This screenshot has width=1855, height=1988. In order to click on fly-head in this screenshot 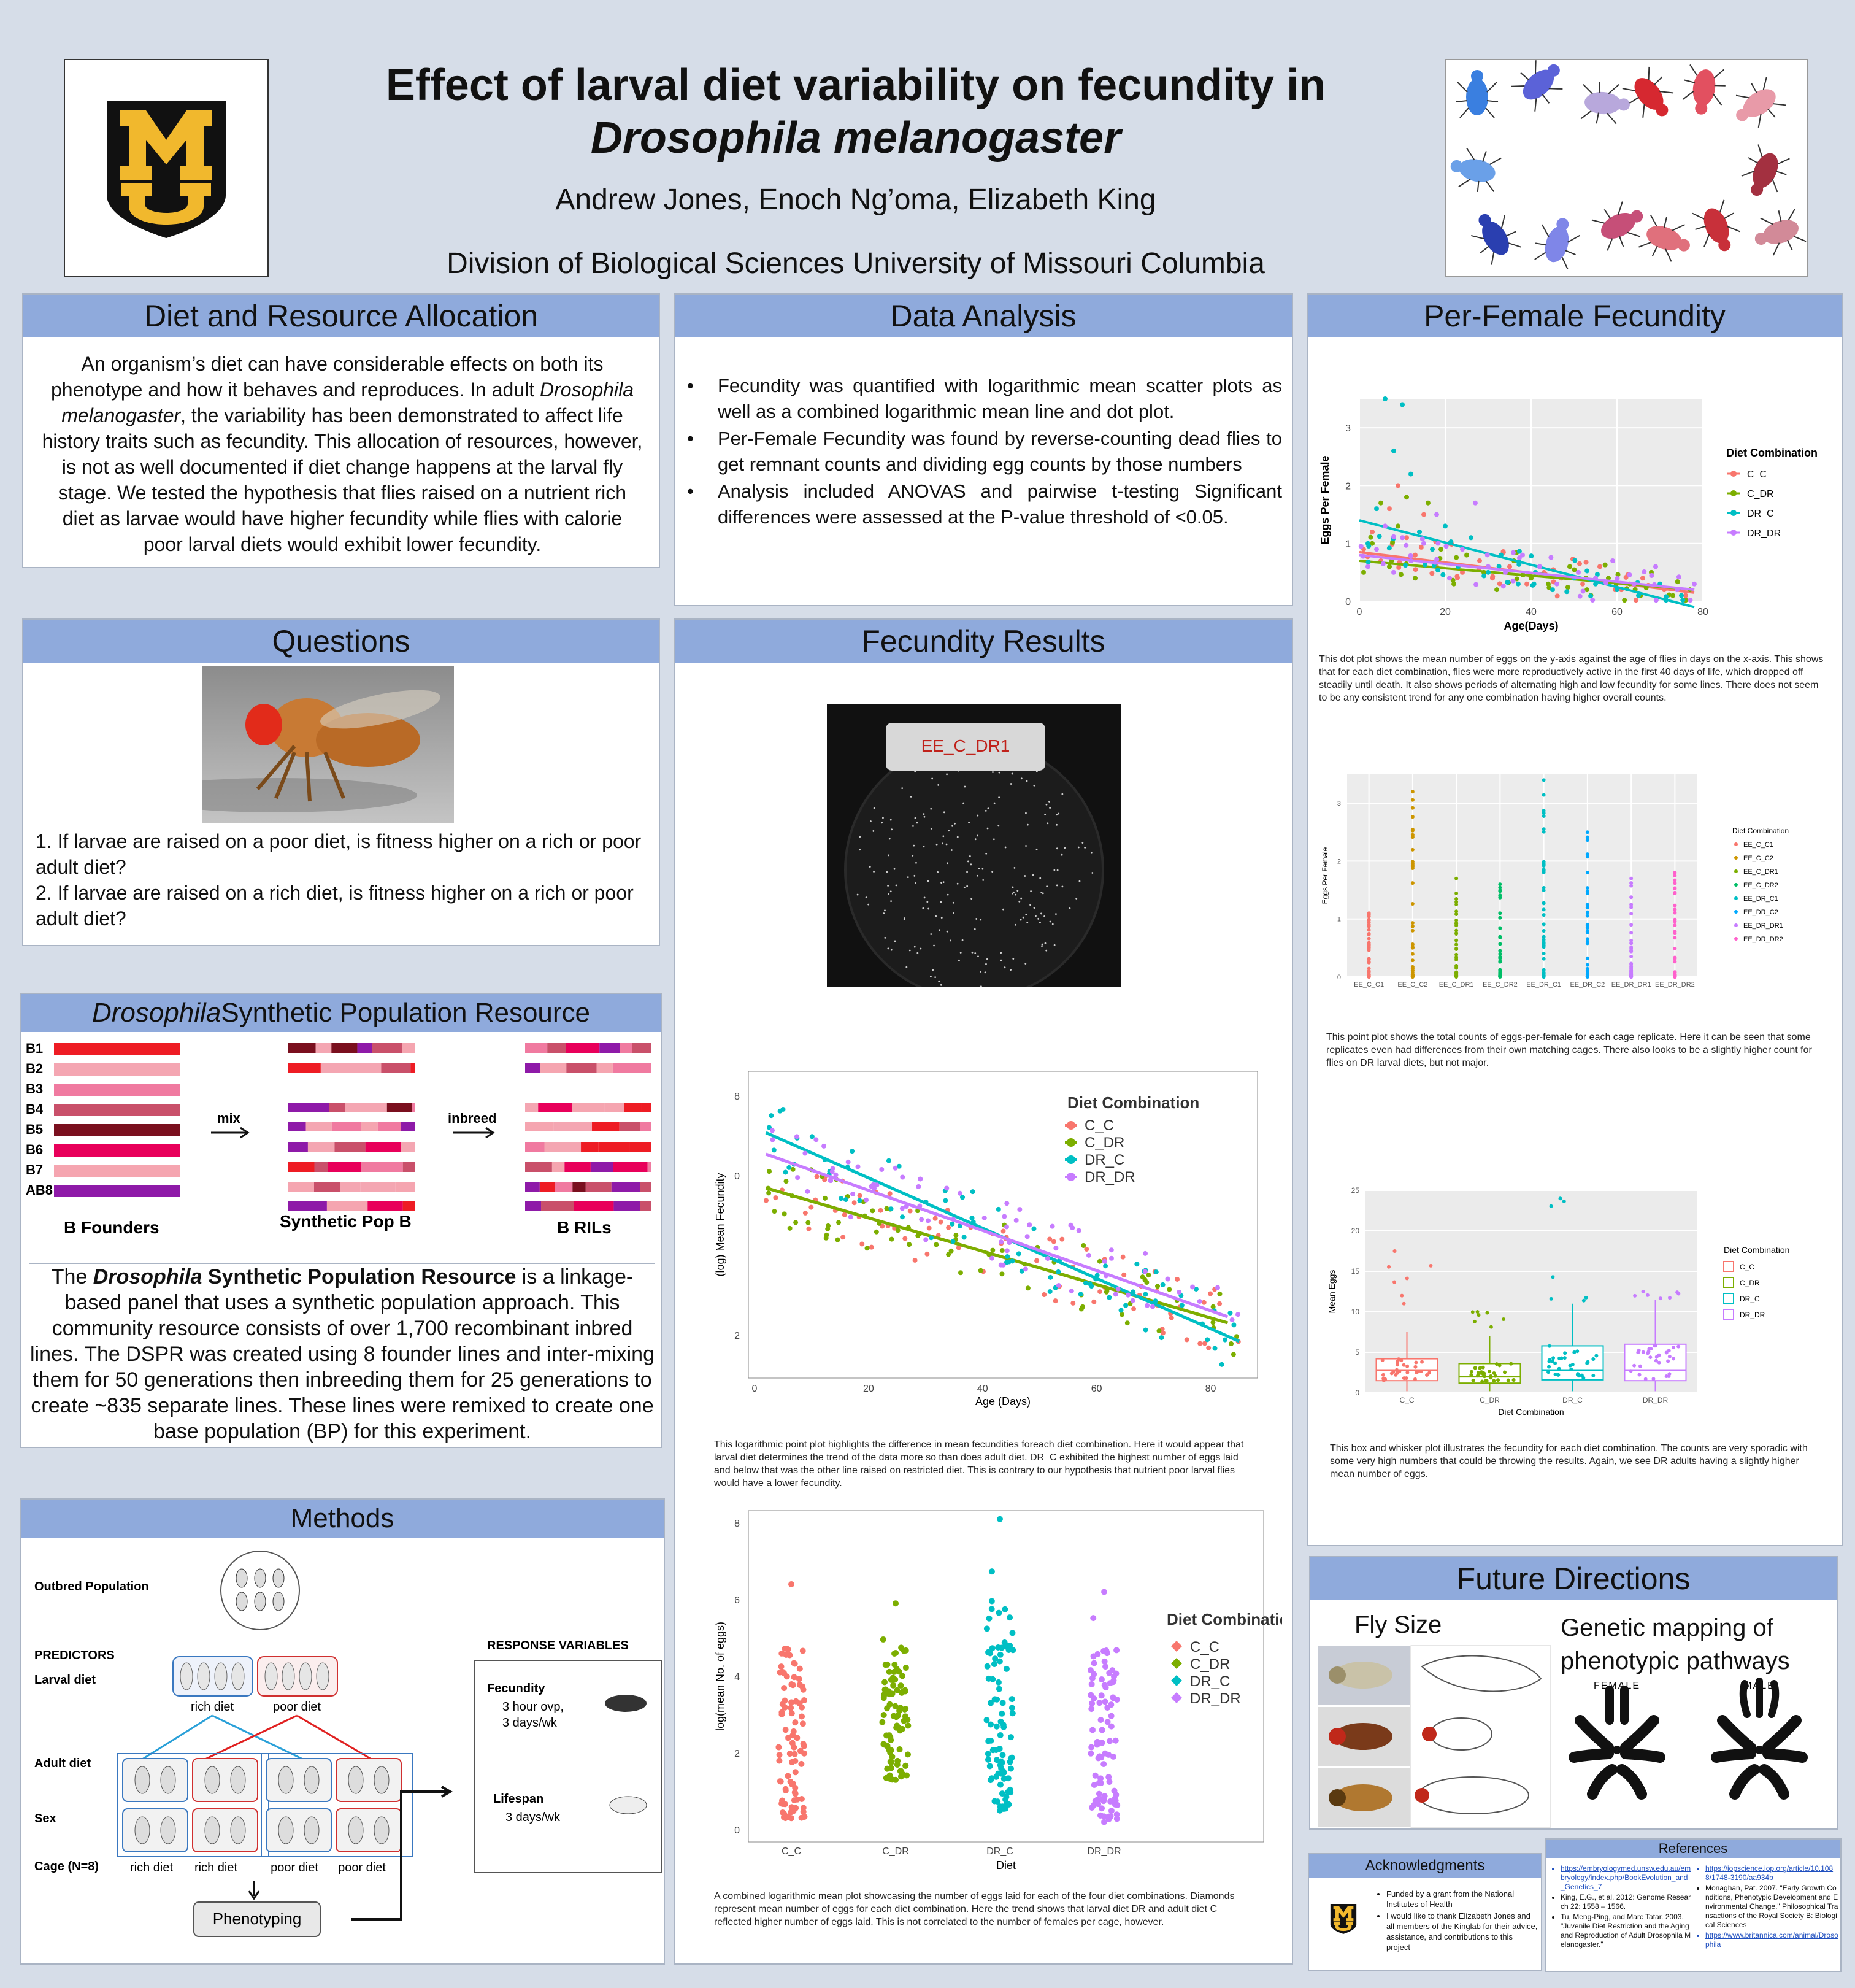, I will do `click(1337, 1737)`.